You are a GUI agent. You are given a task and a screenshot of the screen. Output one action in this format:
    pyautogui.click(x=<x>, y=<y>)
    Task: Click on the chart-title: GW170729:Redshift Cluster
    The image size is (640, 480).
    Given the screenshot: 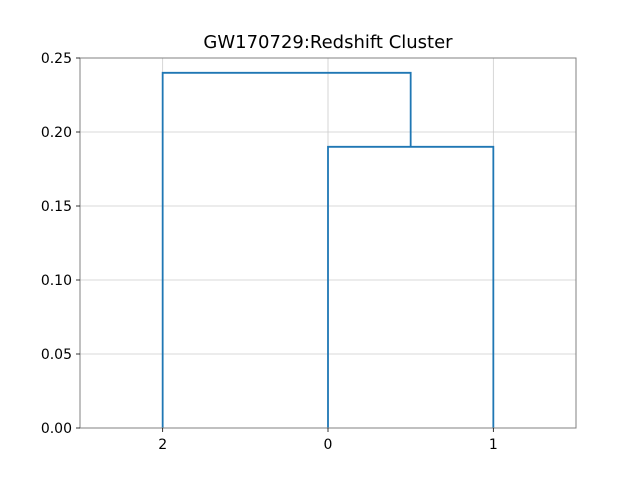 What is the action you would take?
    pyautogui.click(x=328, y=42)
    